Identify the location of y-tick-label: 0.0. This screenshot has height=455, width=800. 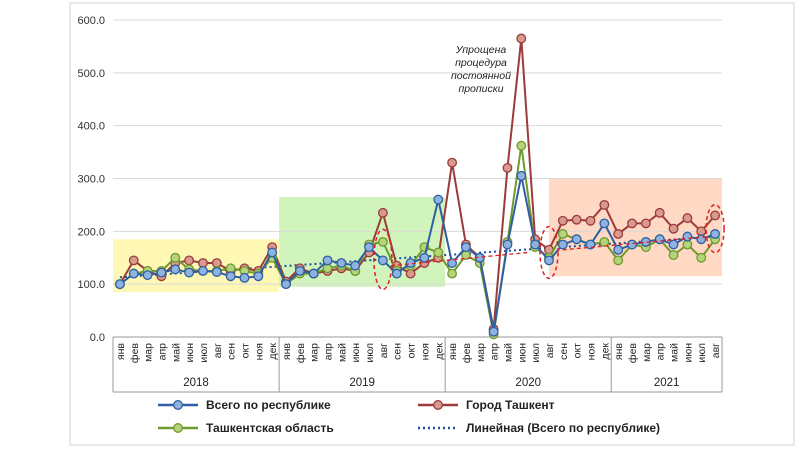
(97, 338).